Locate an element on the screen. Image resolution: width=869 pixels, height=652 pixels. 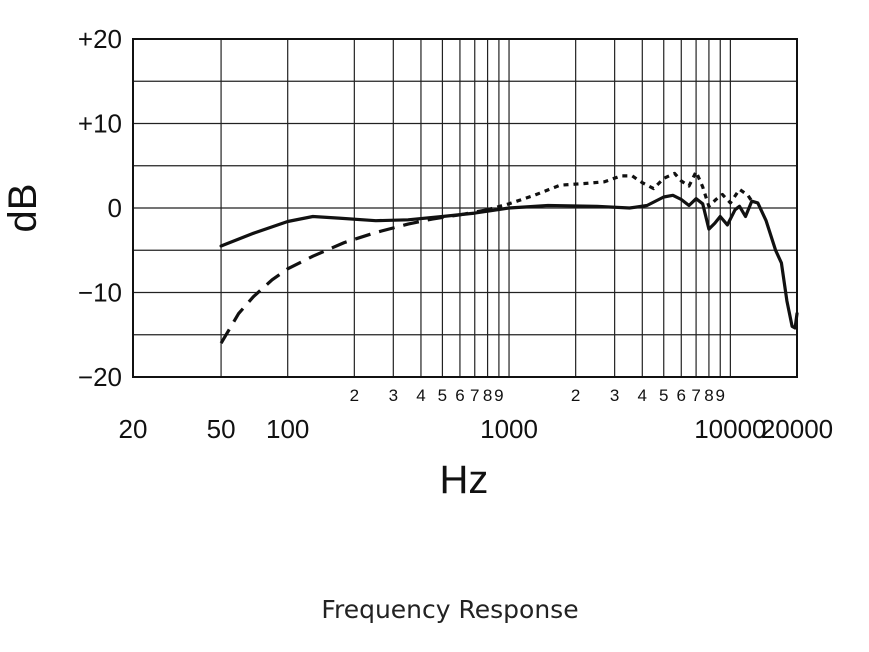
series-line-dashed is located at coordinates (353, 276).